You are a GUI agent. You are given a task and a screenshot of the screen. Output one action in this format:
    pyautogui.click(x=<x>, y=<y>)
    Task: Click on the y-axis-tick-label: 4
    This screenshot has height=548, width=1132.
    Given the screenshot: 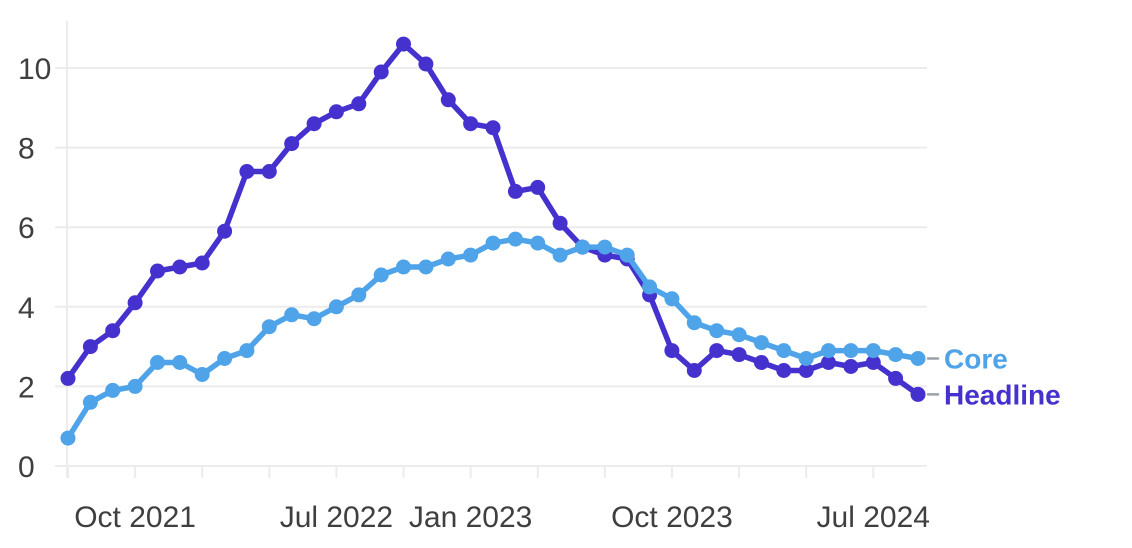 What is the action you would take?
    pyautogui.click(x=26, y=308)
    